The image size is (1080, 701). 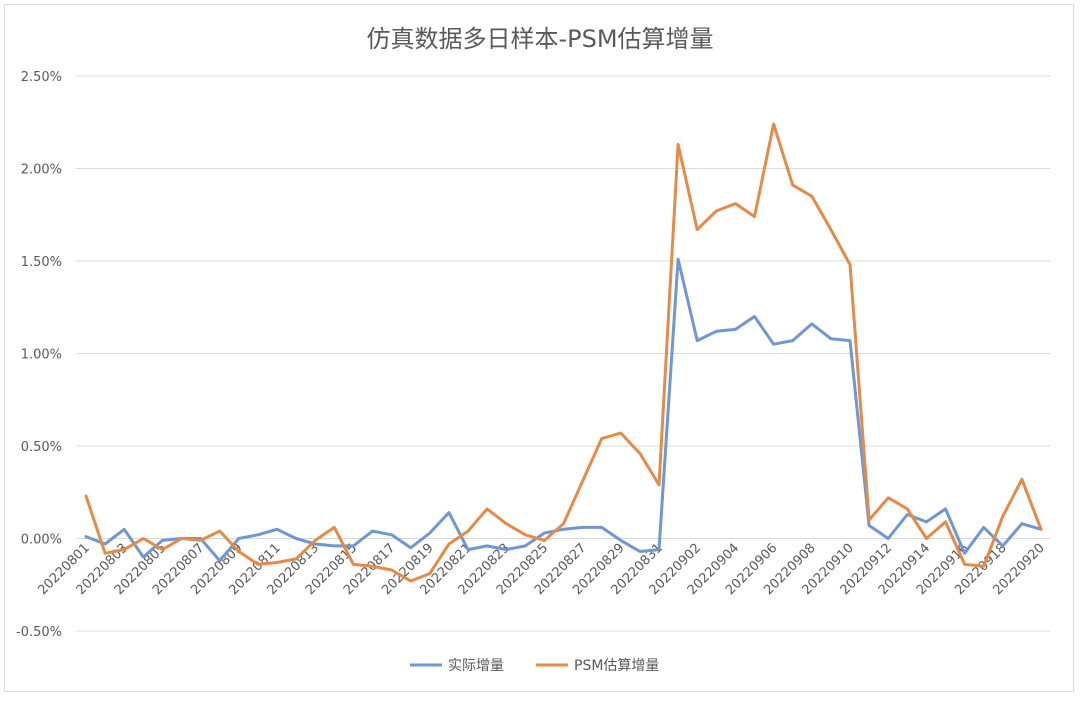 I want to click on y-tick-label: 1.50%, so click(x=41, y=262).